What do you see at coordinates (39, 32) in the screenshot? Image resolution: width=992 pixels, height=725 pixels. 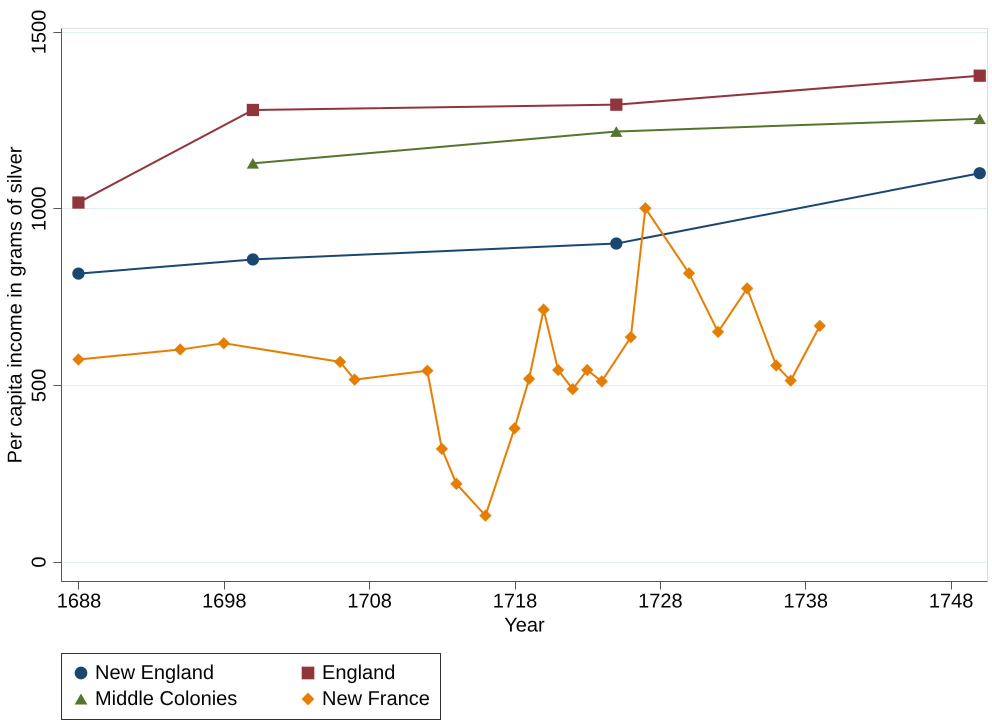 I see `y-tick-label: 1500` at bounding box center [39, 32].